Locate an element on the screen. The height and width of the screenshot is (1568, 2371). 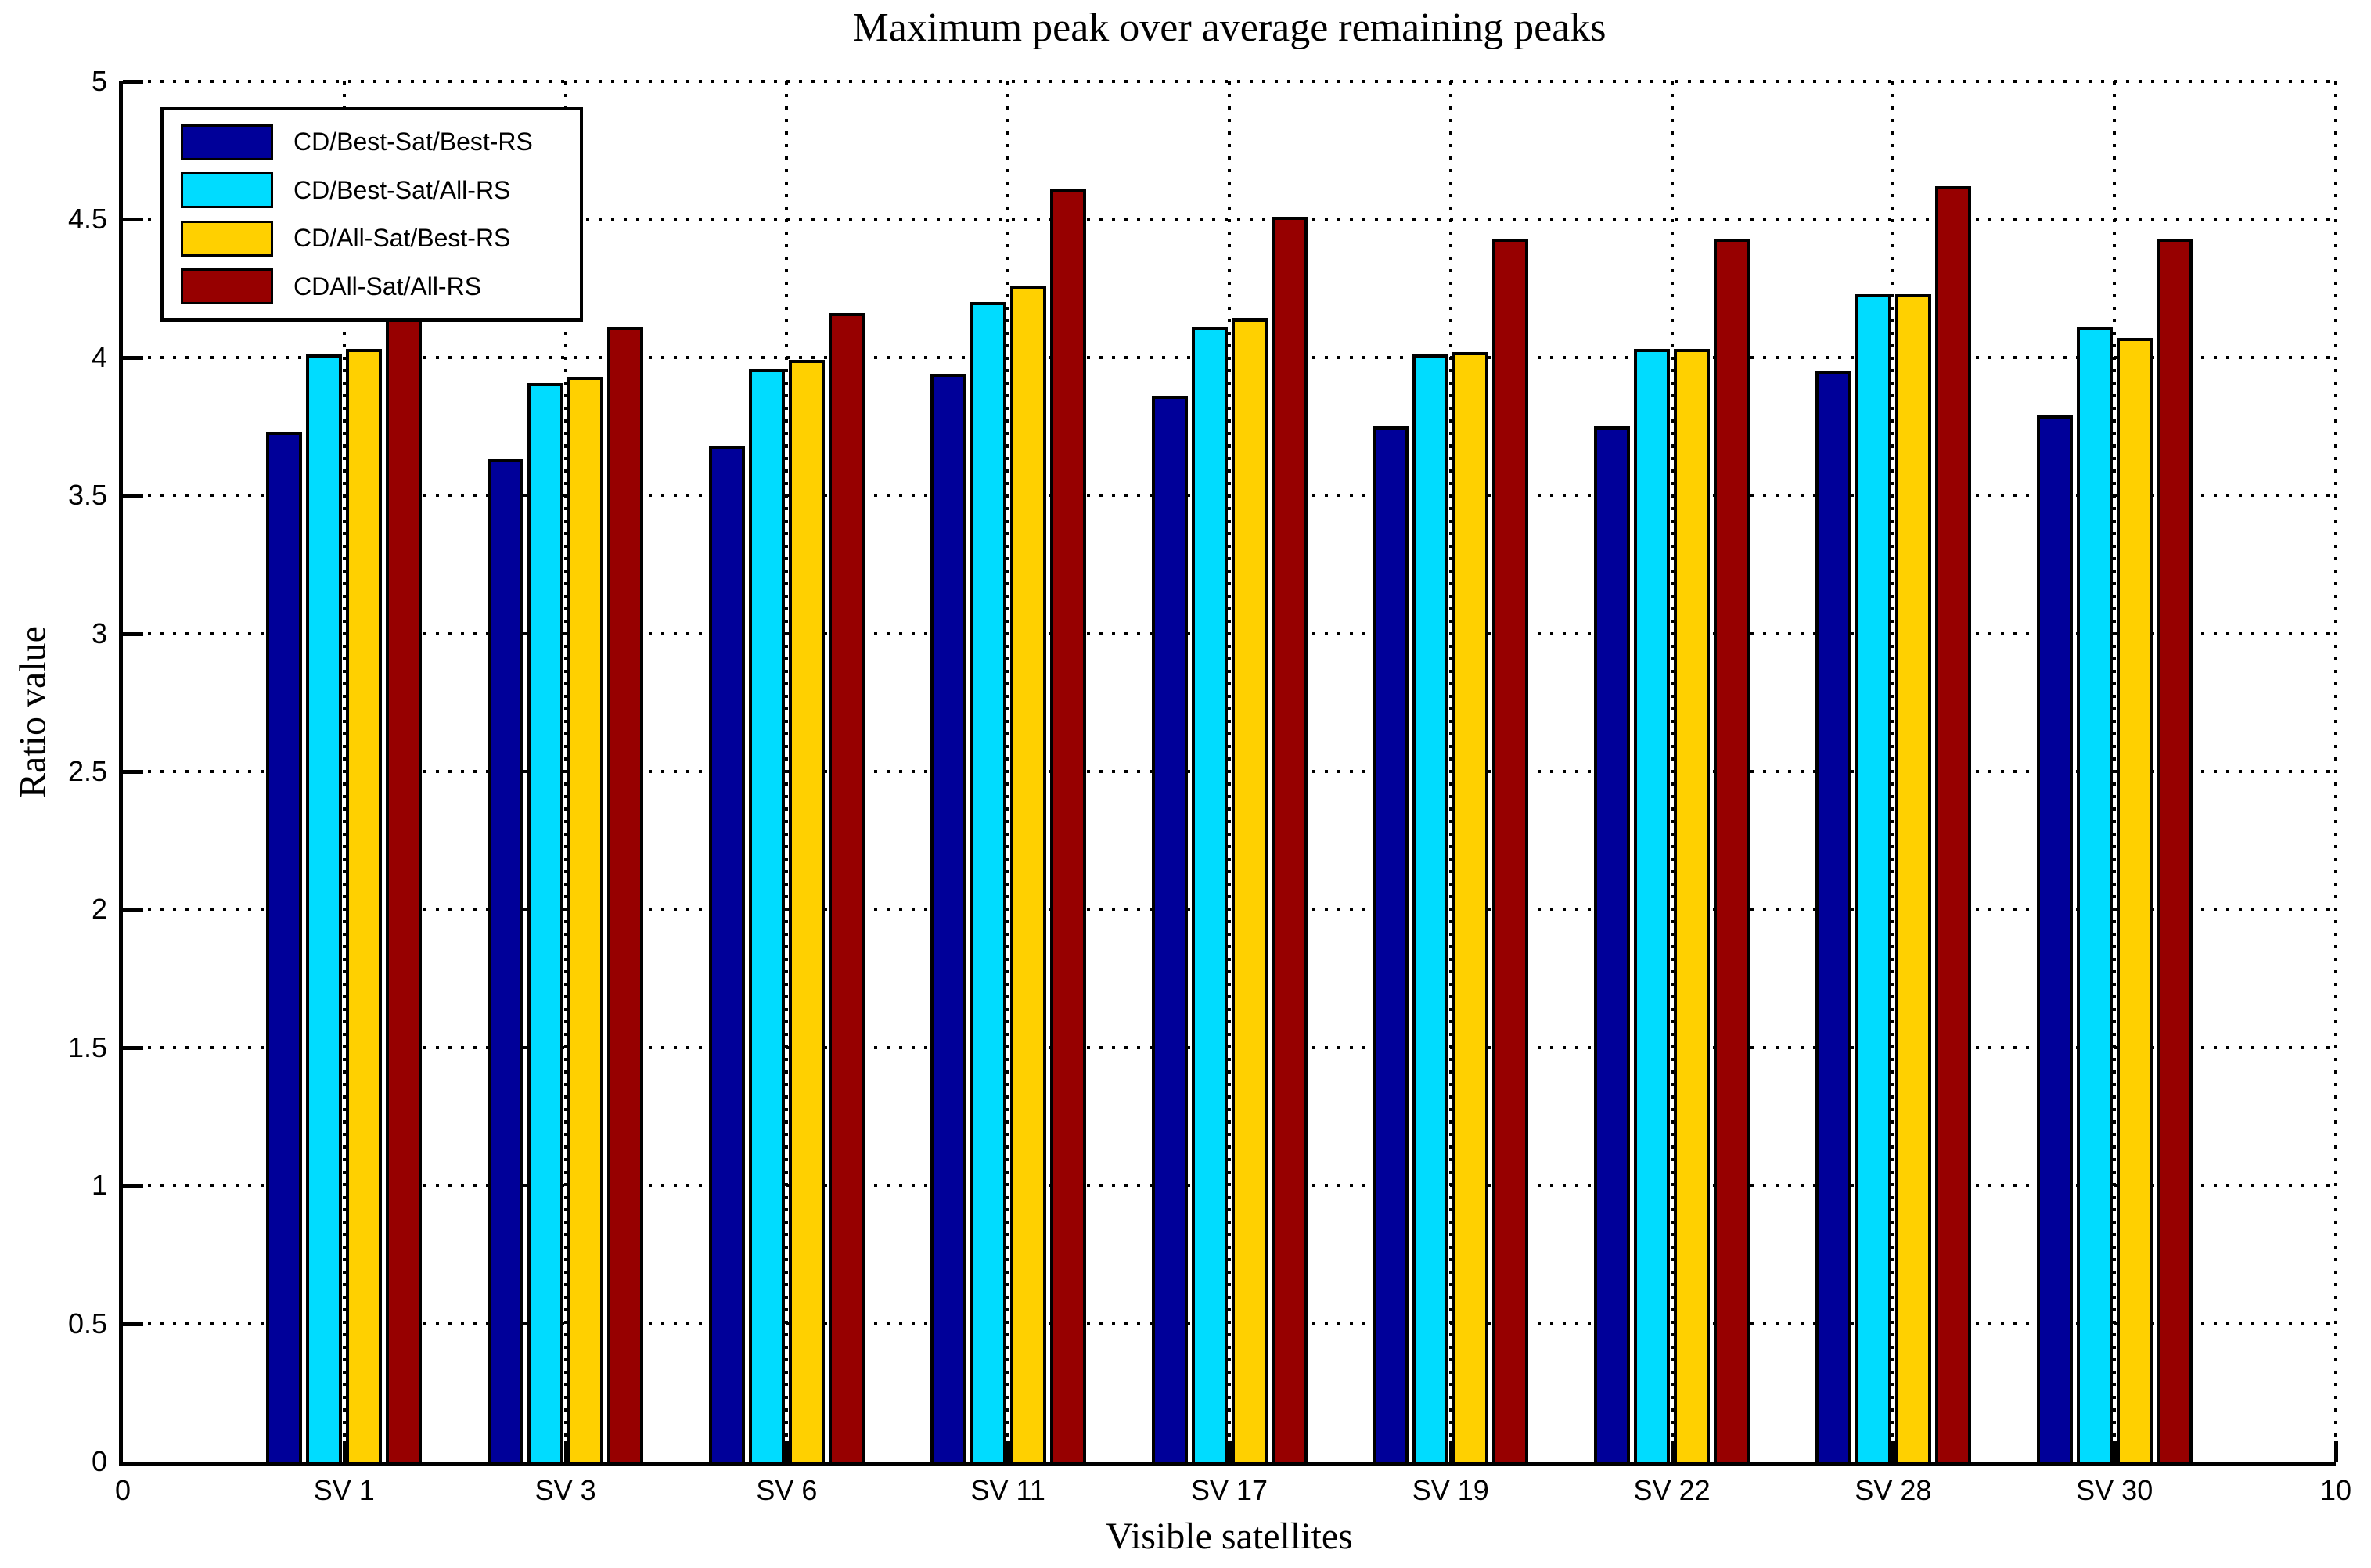
bar-sv19-s1 is located at coordinates (1430, 908).